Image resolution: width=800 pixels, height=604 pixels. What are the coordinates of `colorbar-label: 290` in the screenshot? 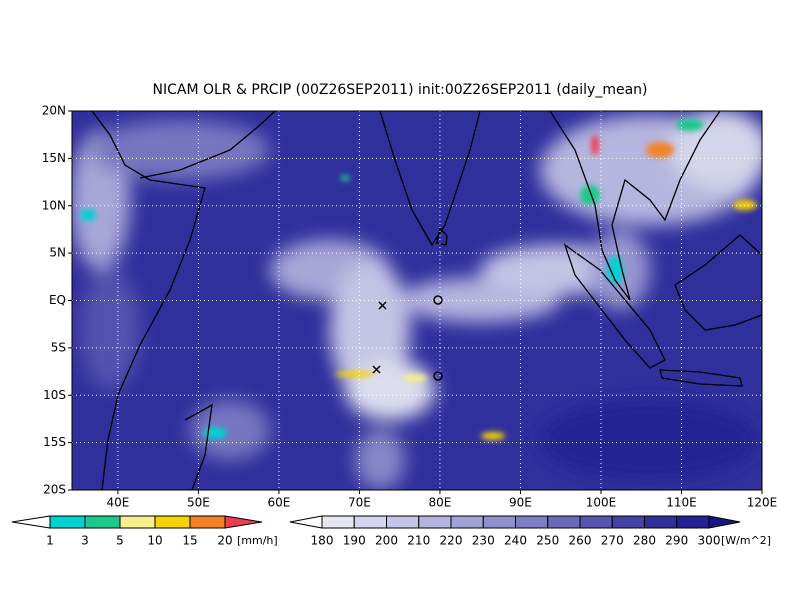 It's located at (676, 541).